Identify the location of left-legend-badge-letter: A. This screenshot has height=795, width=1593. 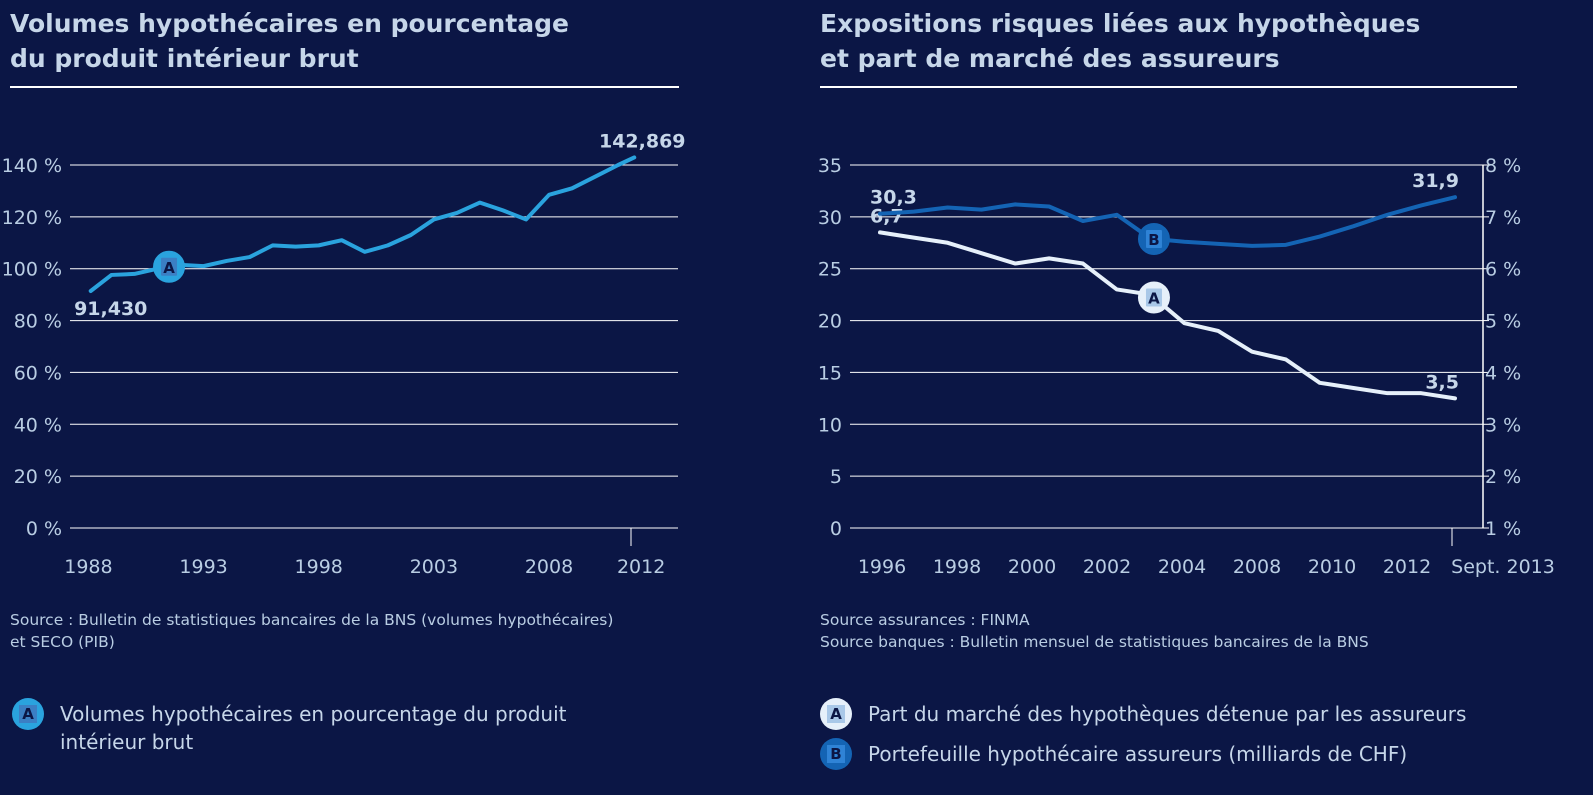
(28, 714).